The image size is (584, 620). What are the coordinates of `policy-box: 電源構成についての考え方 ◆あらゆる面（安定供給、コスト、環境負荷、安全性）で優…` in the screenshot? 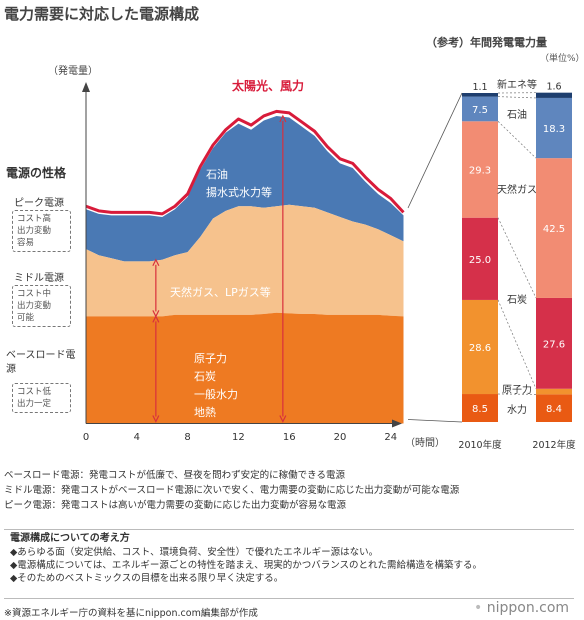 It's located at (289, 564).